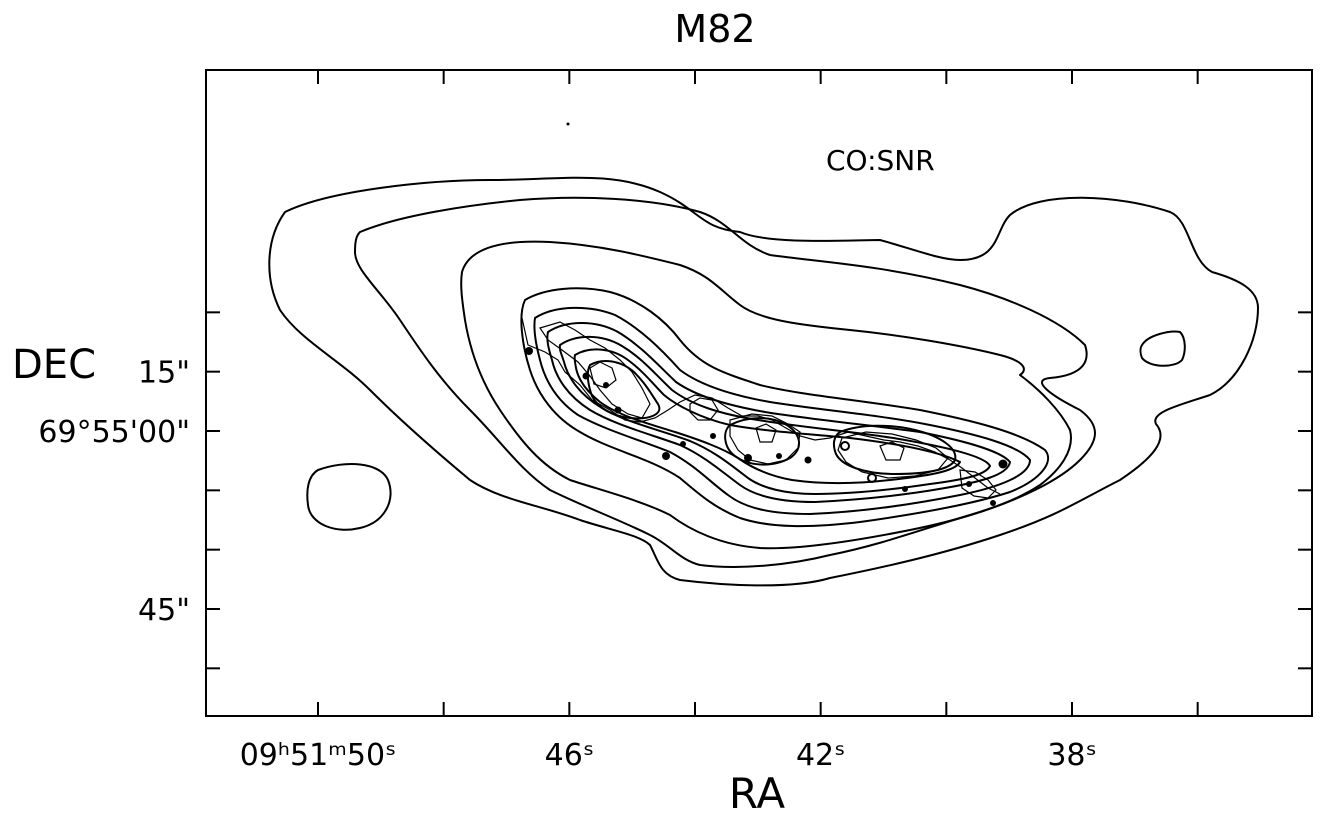 The image size is (1320, 816). What do you see at coordinates (114, 492) in the screenshot?
I see `y-tick-labels: 15" 69°55'00" 45"` at bounding box center [114, 492].